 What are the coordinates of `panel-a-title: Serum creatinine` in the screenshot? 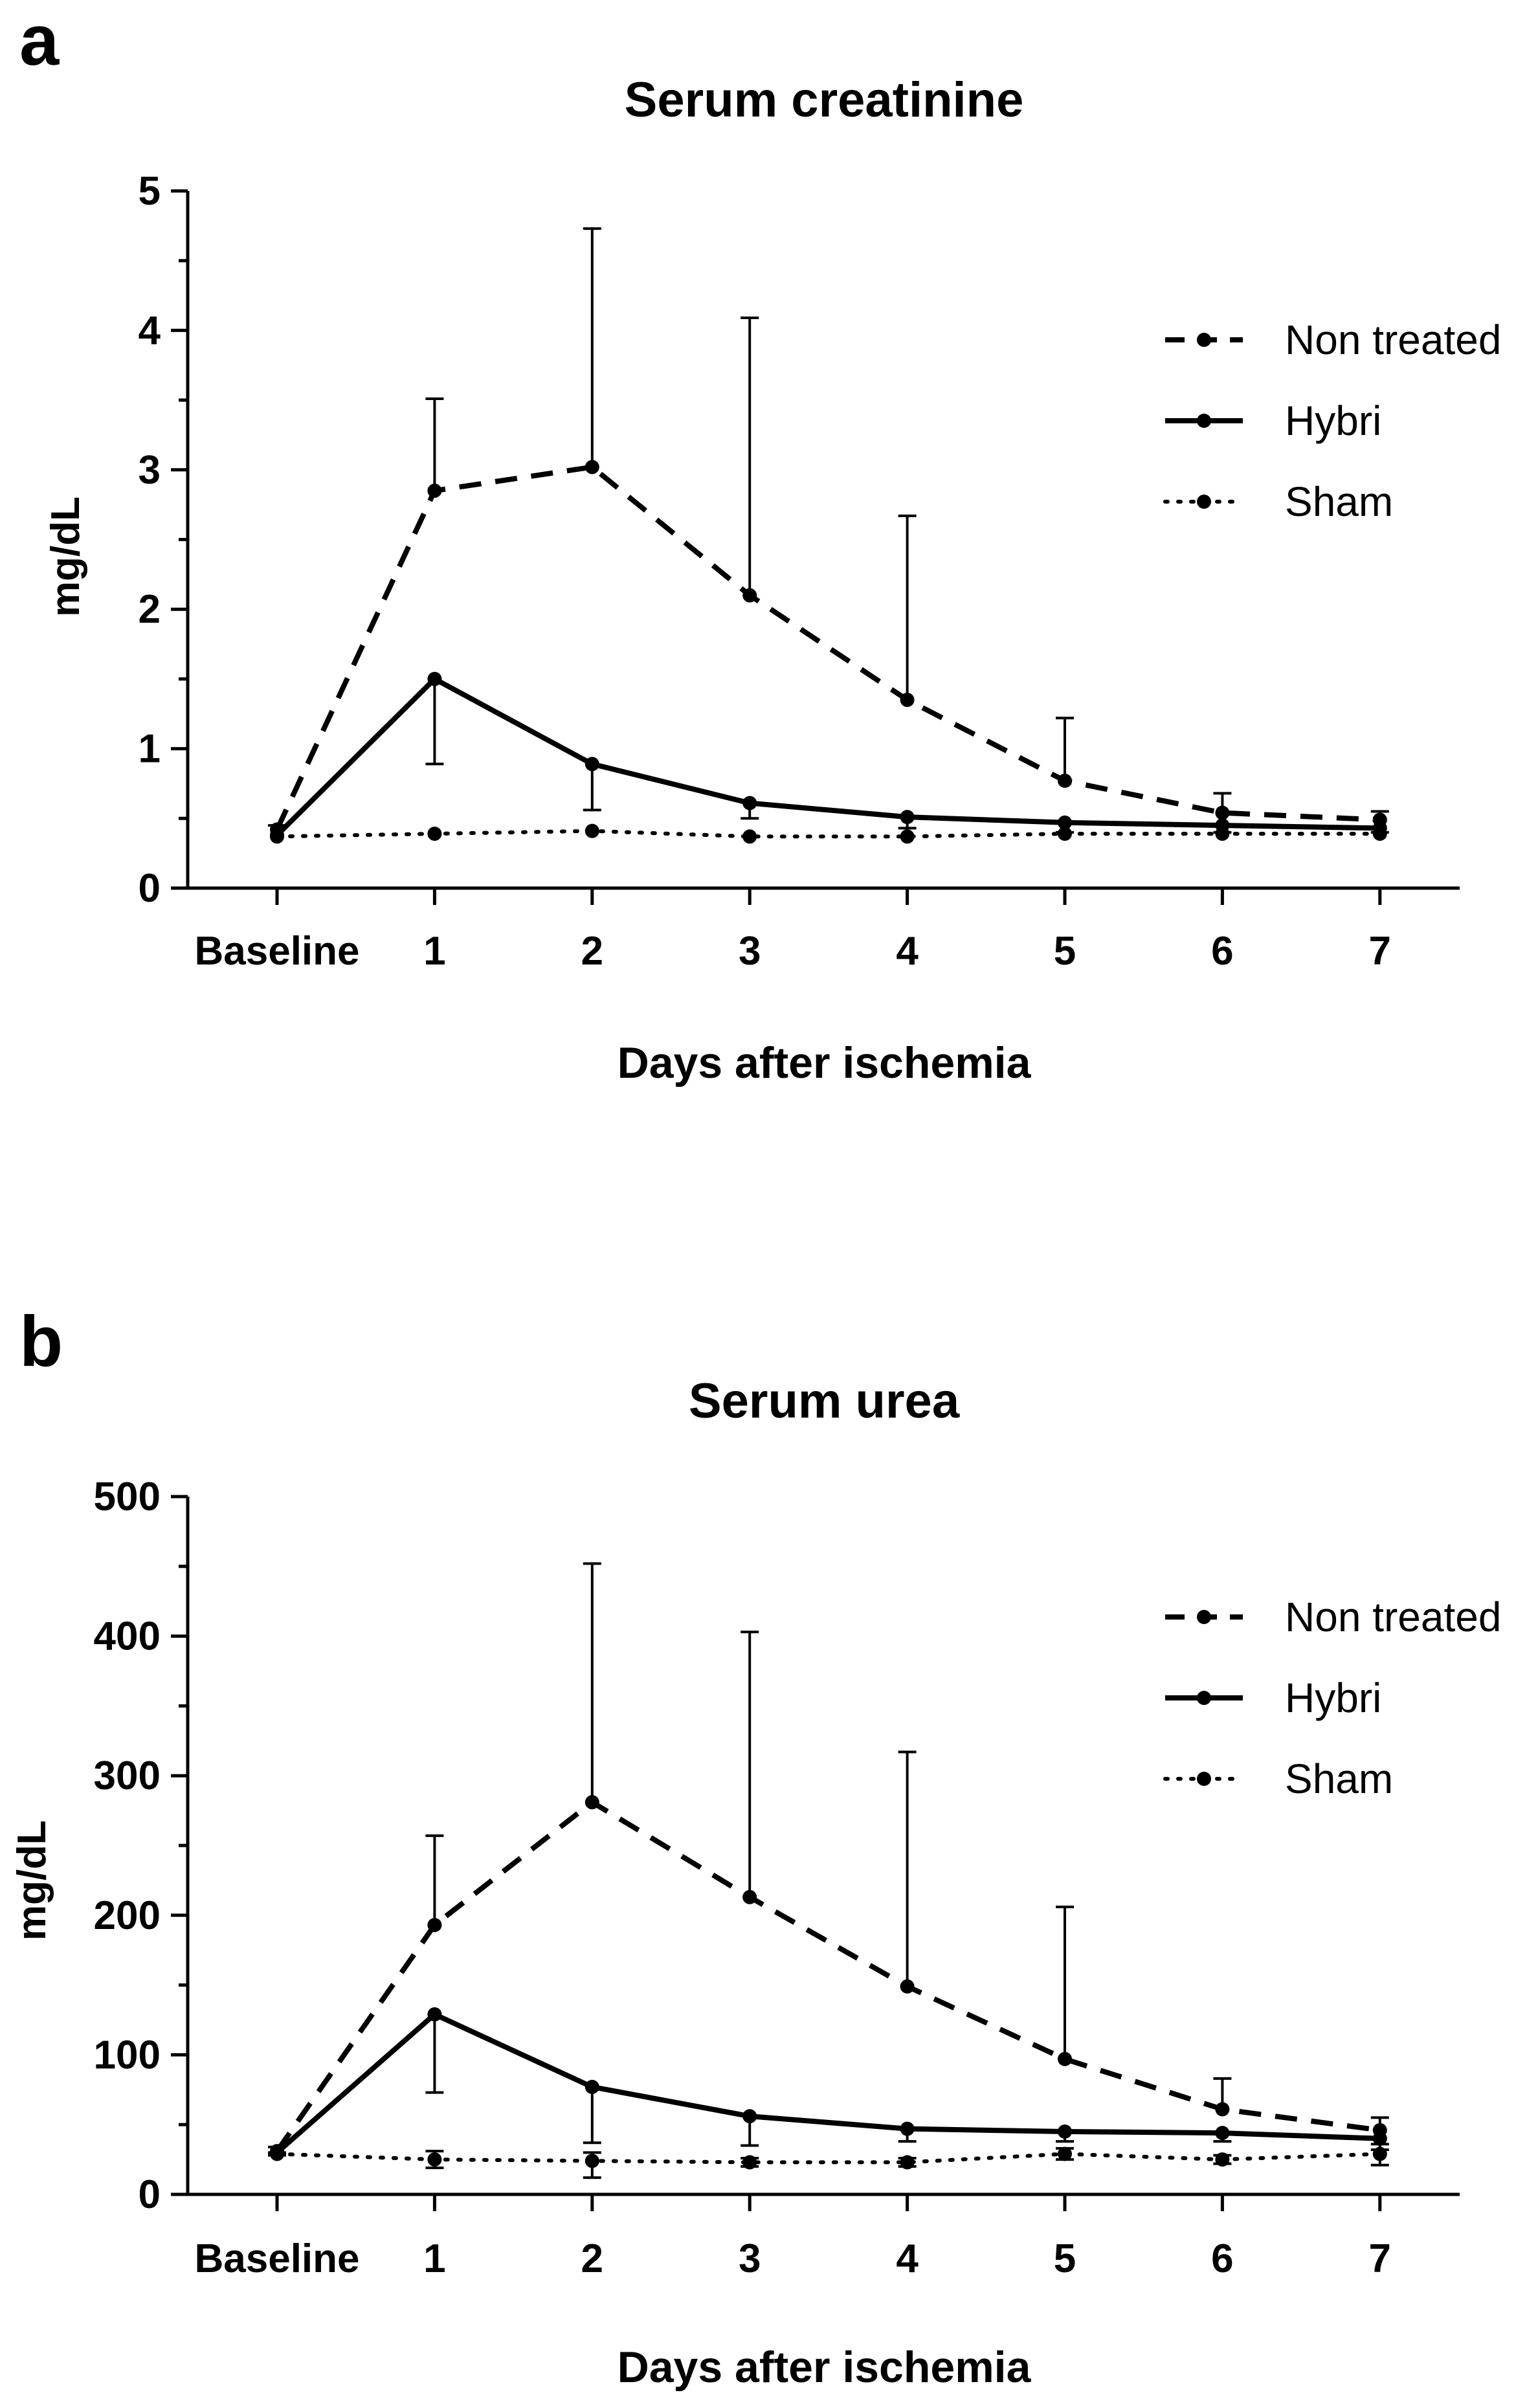 It's located at (824, 100).